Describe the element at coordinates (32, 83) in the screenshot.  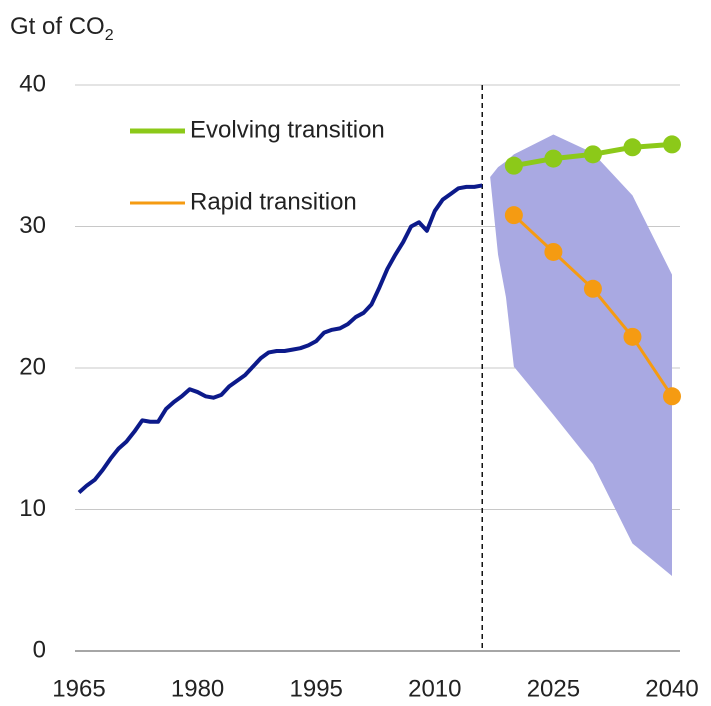
I see `y-tick-label: 40` at that location.